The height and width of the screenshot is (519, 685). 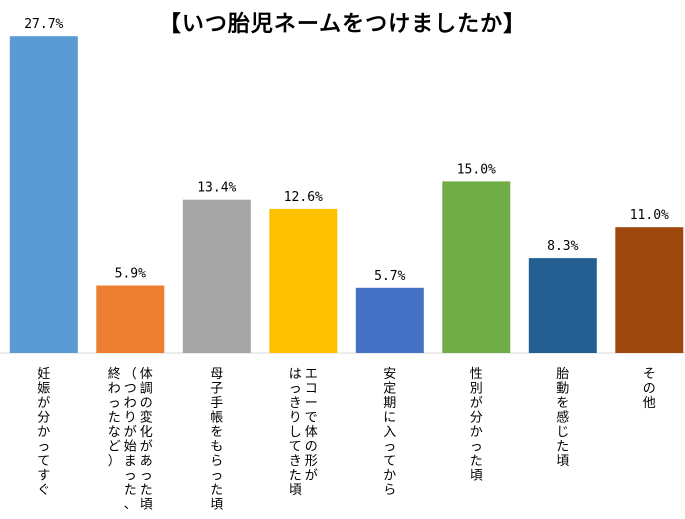 I want to click on category-label-3: 母子手帳をもらった頃, so click(x=216, y=440).